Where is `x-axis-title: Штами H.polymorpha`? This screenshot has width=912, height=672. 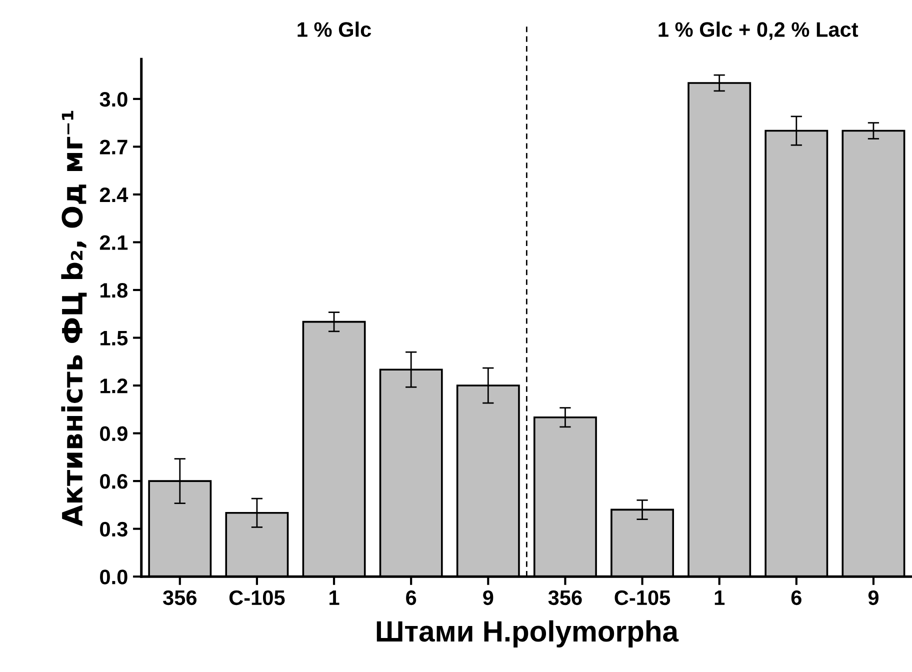
x-axis-title: Штами H.polymorpha is located at coordinates (527, 634).